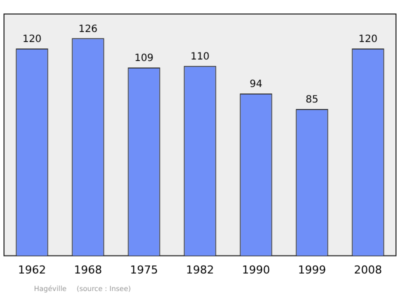  What do you see at coordinates (368, 269) in the screenshot?
I see `x-tick-label: 2008` at bounding box center [368, 269].